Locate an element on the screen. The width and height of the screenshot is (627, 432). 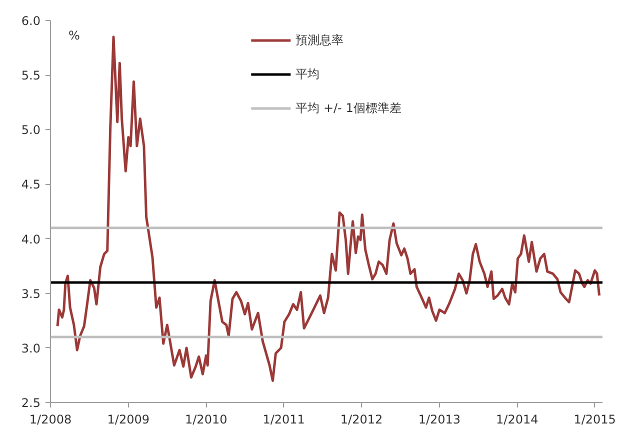
y-tick-label: 2.5 is located at coordinates (31, 403).